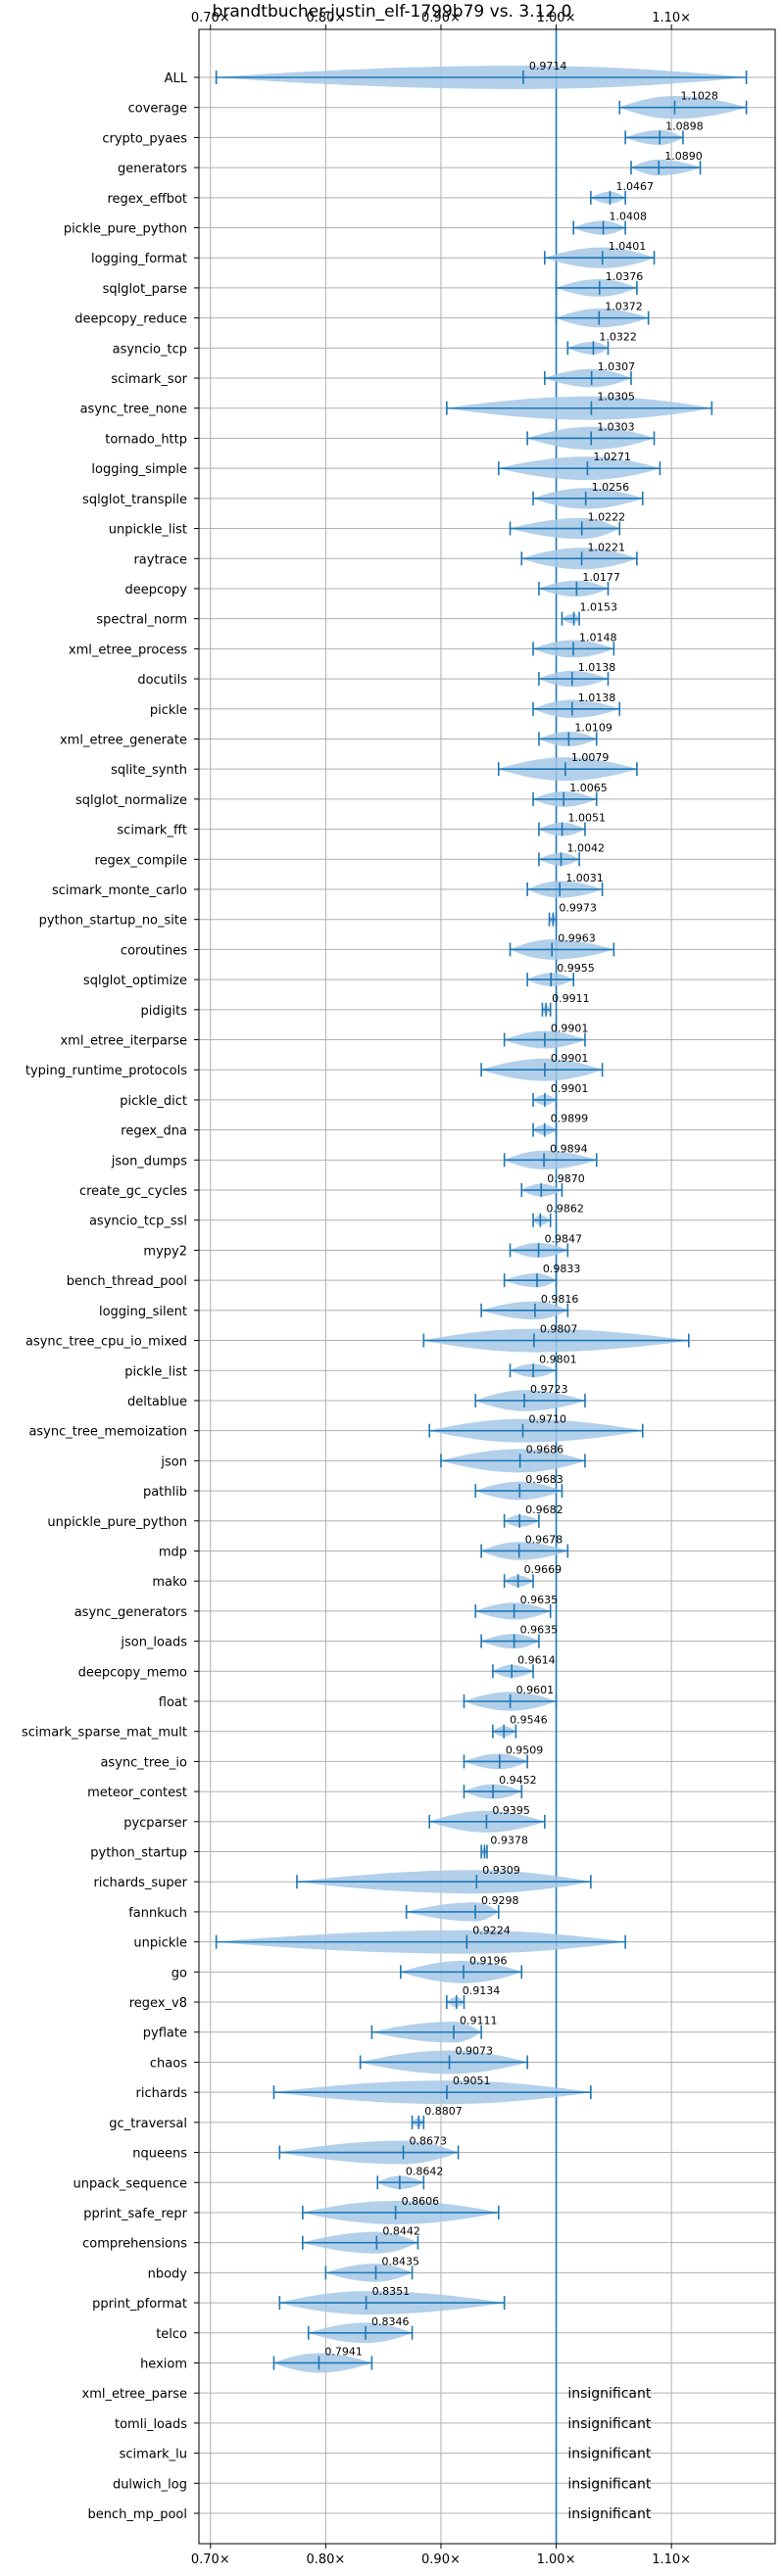  What do you see at coordinates (570, 1119) in the screenshot?
I see `value-label: 0.9899` at bounding box center [570, 1119].